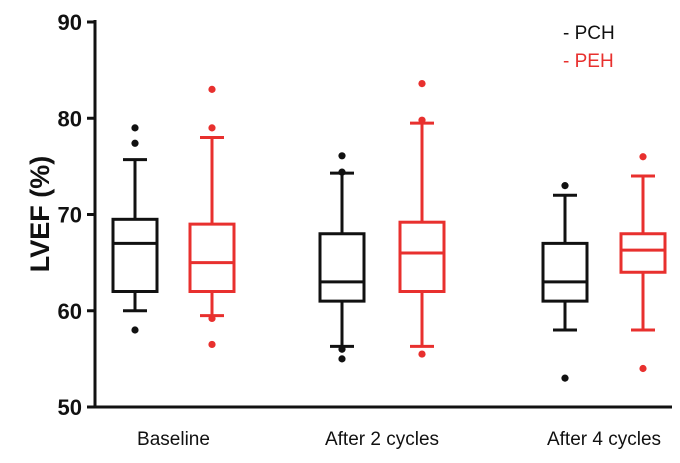 Image resolution: width=680 pixels, height=463 pixels. Describe the element at coordinates (588, 61) in the screenshot. I see `legend-entry-peh: - PEH` at that location.